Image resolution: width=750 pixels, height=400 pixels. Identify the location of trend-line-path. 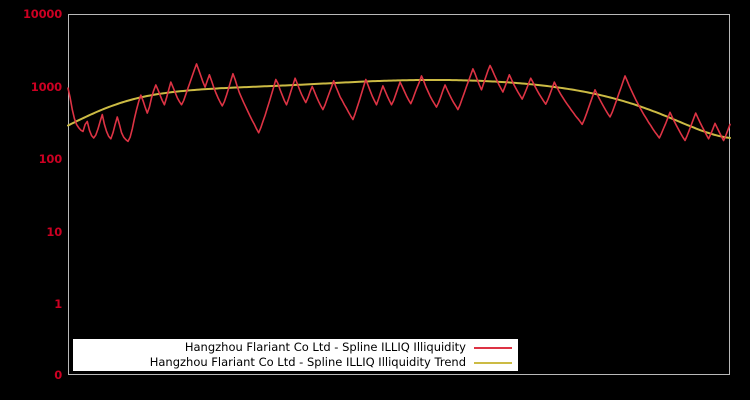
(399, 108).